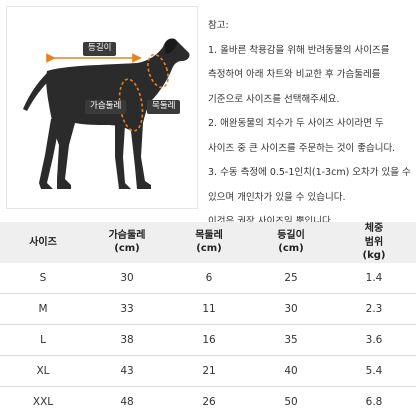 The height and width of the screenshot is (416, 416). I want to click on table-header-row: 사이즈 가슴둘레 (cm) 목둘레 (cm) 등길이 (cm) 체중 범위 (kg), so click(208, 242).